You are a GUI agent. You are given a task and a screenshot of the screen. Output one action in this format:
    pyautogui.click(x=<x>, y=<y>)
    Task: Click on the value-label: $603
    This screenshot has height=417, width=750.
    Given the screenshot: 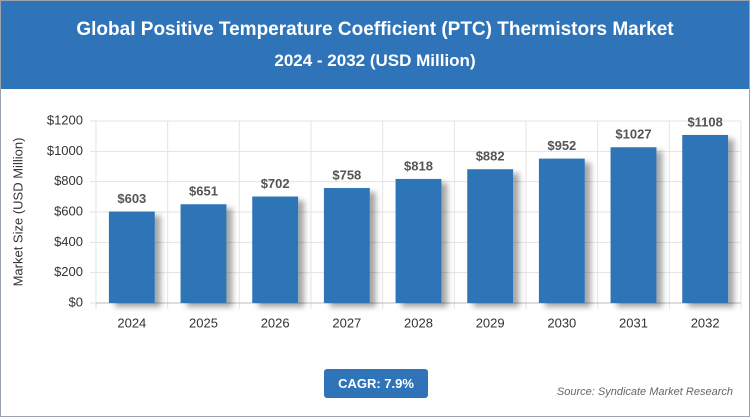 What is the action you would take?
    pyautogui.click(x=131, y=198)
    